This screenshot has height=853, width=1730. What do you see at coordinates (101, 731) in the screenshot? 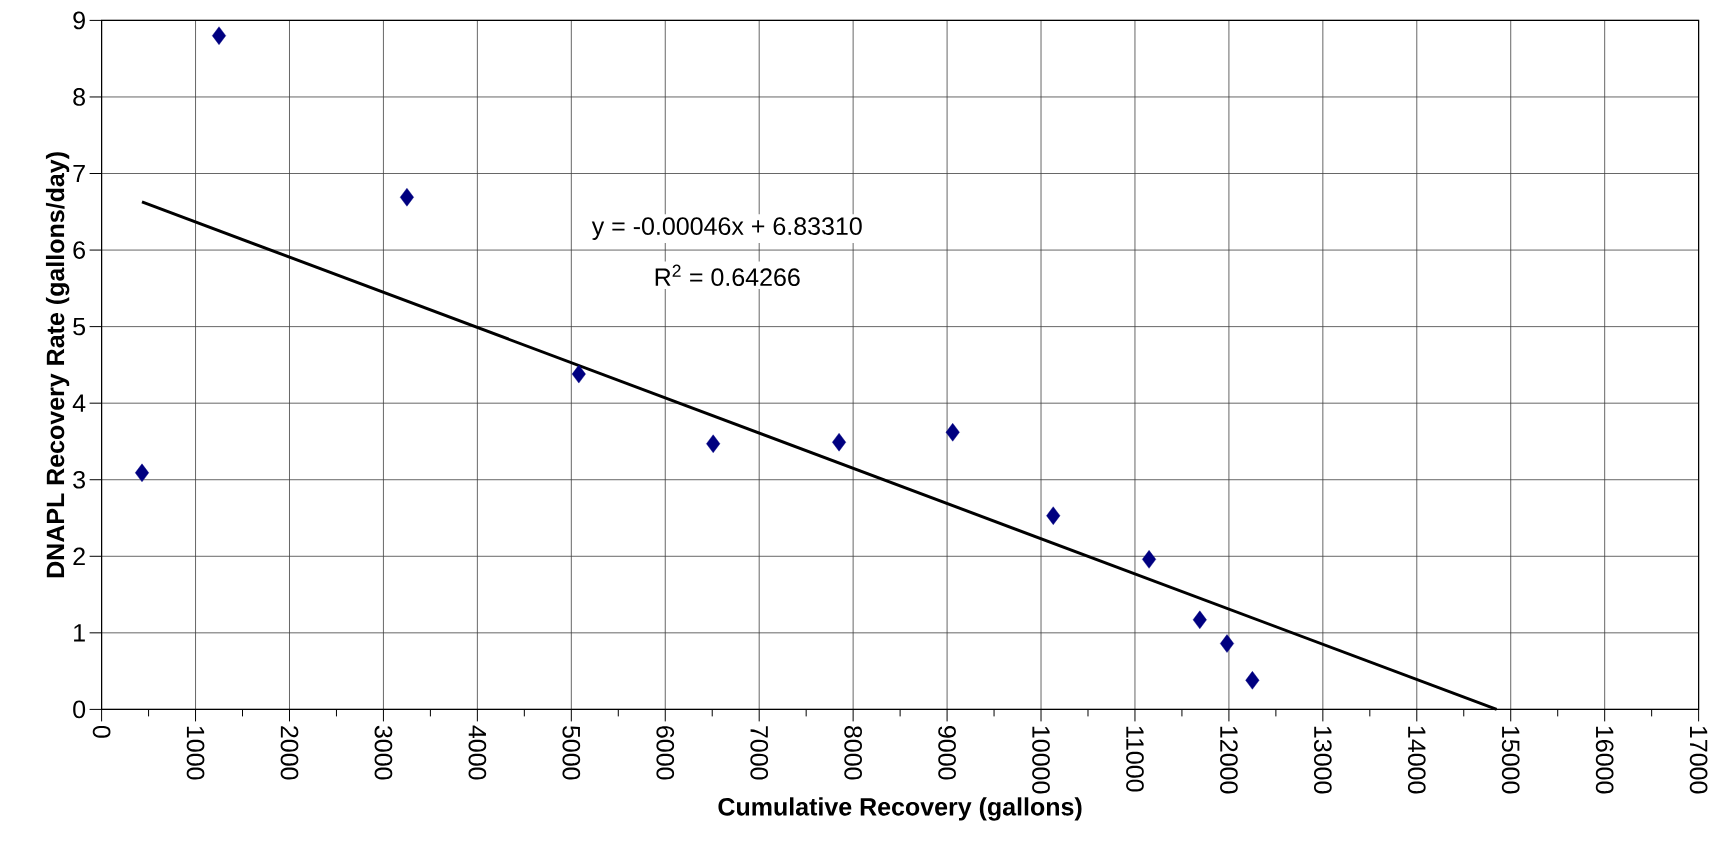
I see `x-tick-label: 0` at bounding box center [101, 731].